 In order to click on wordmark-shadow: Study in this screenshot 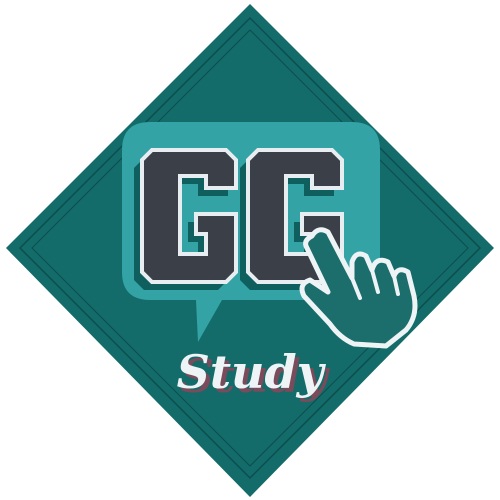, I will do `click(256, 376)`.